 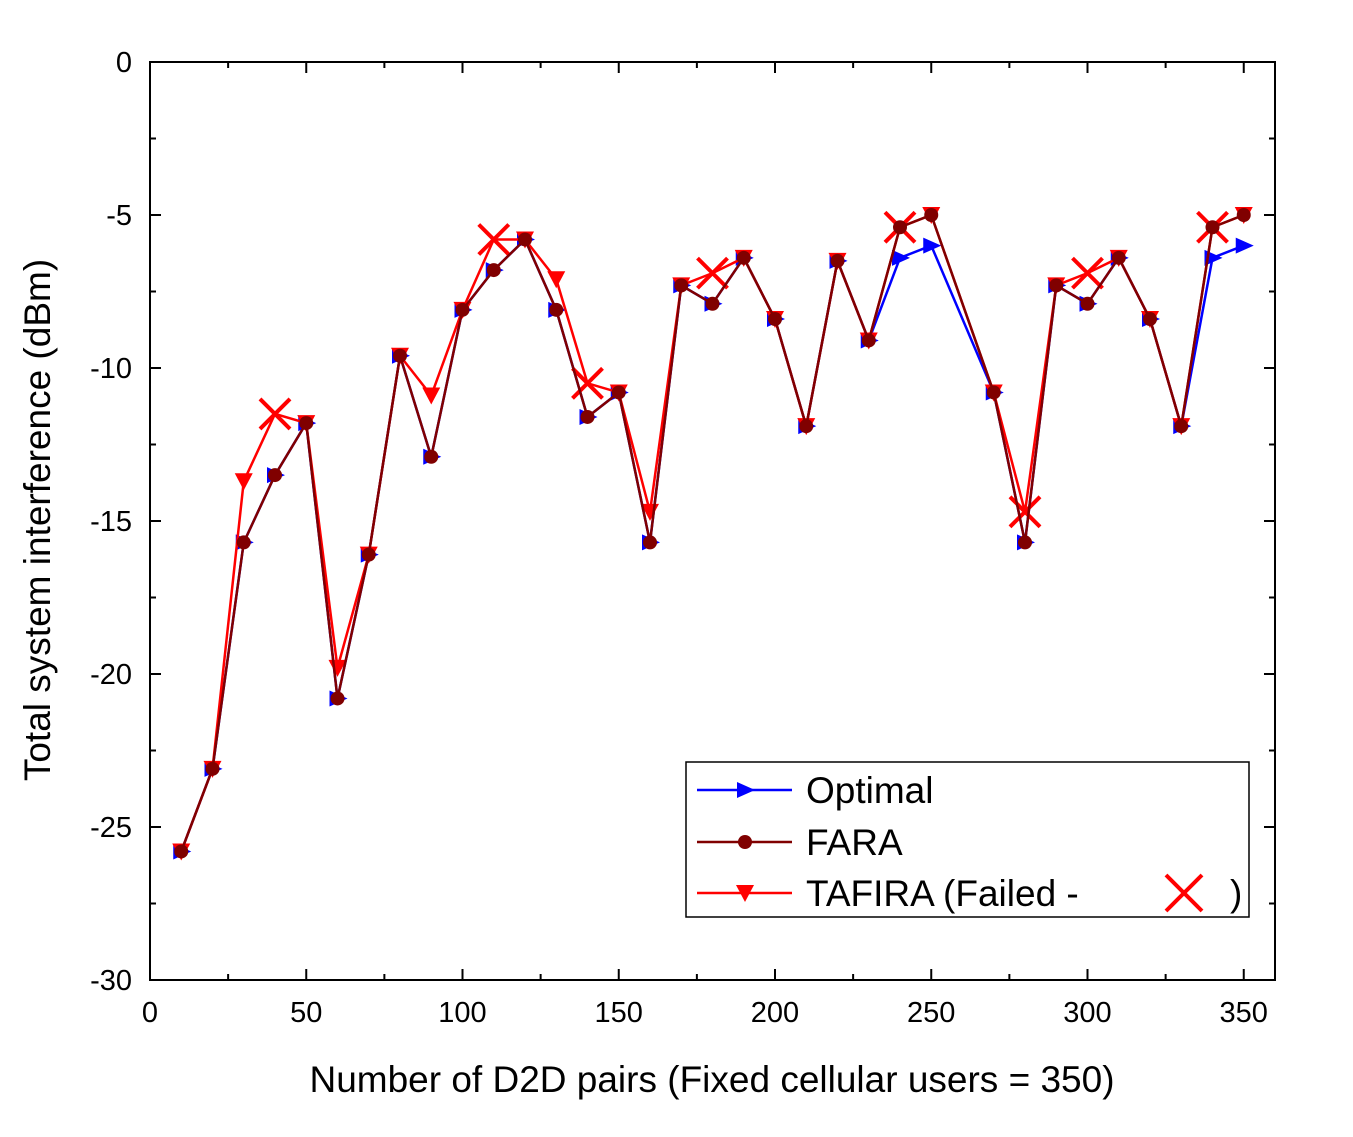 I want to click on x-tick-label: 150, so click(x=619, y=1013).